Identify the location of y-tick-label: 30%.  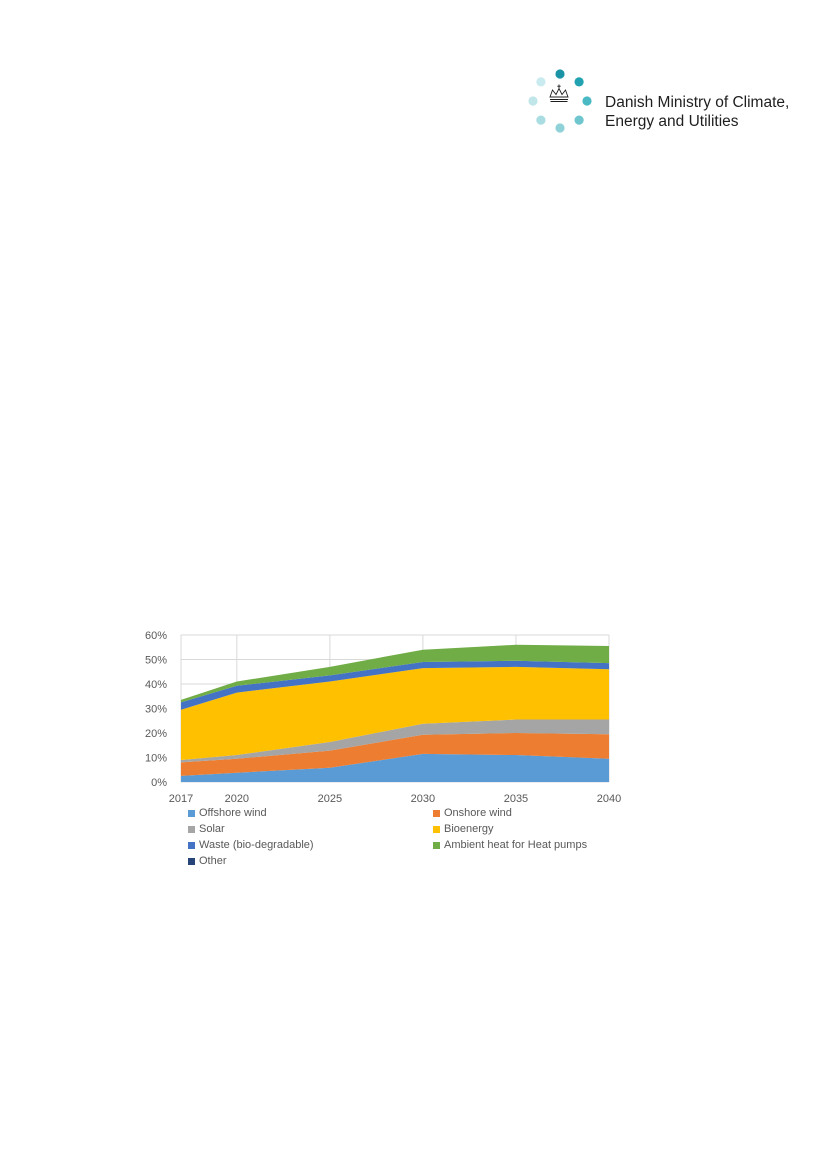
(156, 710).